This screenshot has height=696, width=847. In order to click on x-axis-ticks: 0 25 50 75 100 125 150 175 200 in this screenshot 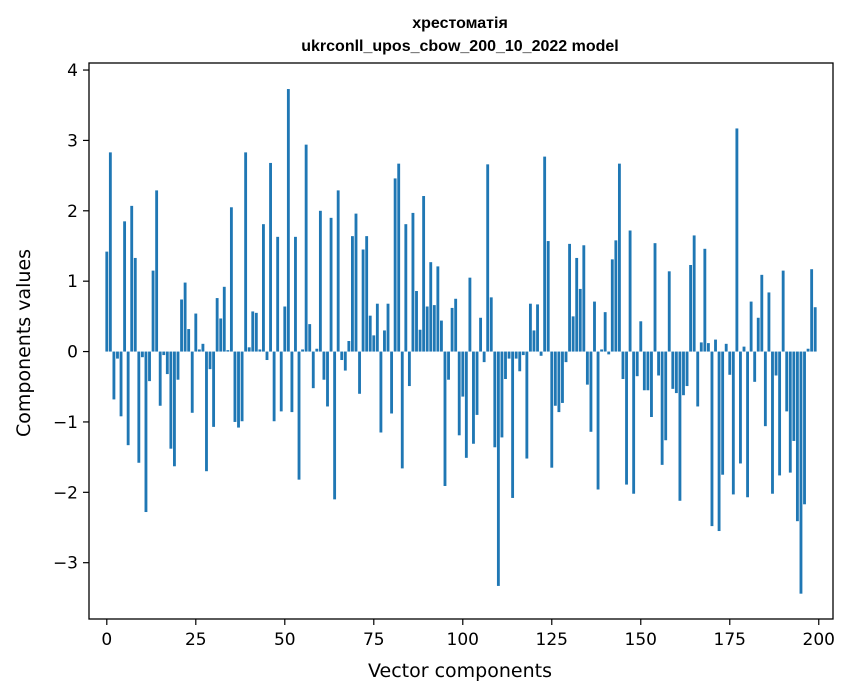, I will do `click(468, 634)`.